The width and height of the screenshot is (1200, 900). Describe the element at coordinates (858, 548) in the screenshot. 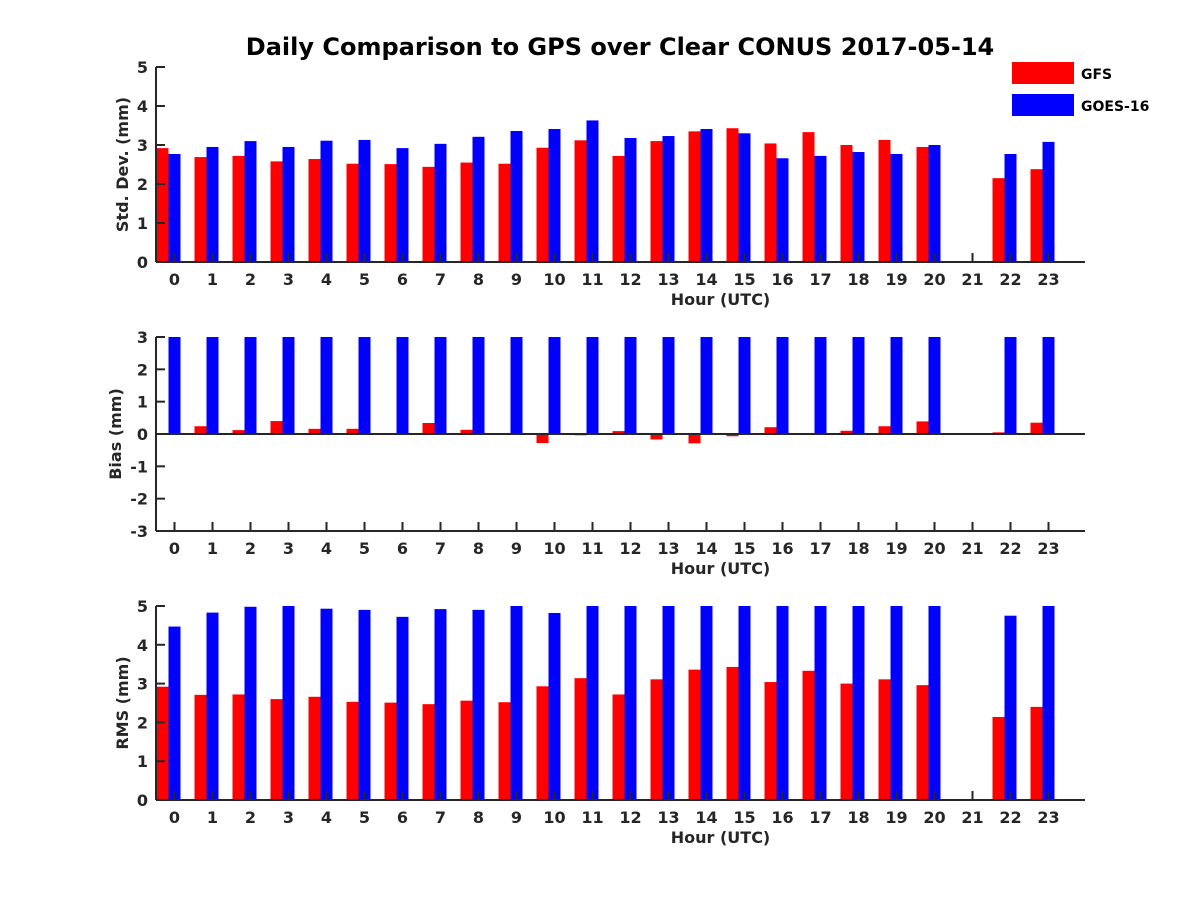

I see `bias-xtick-label: 18` at that location.